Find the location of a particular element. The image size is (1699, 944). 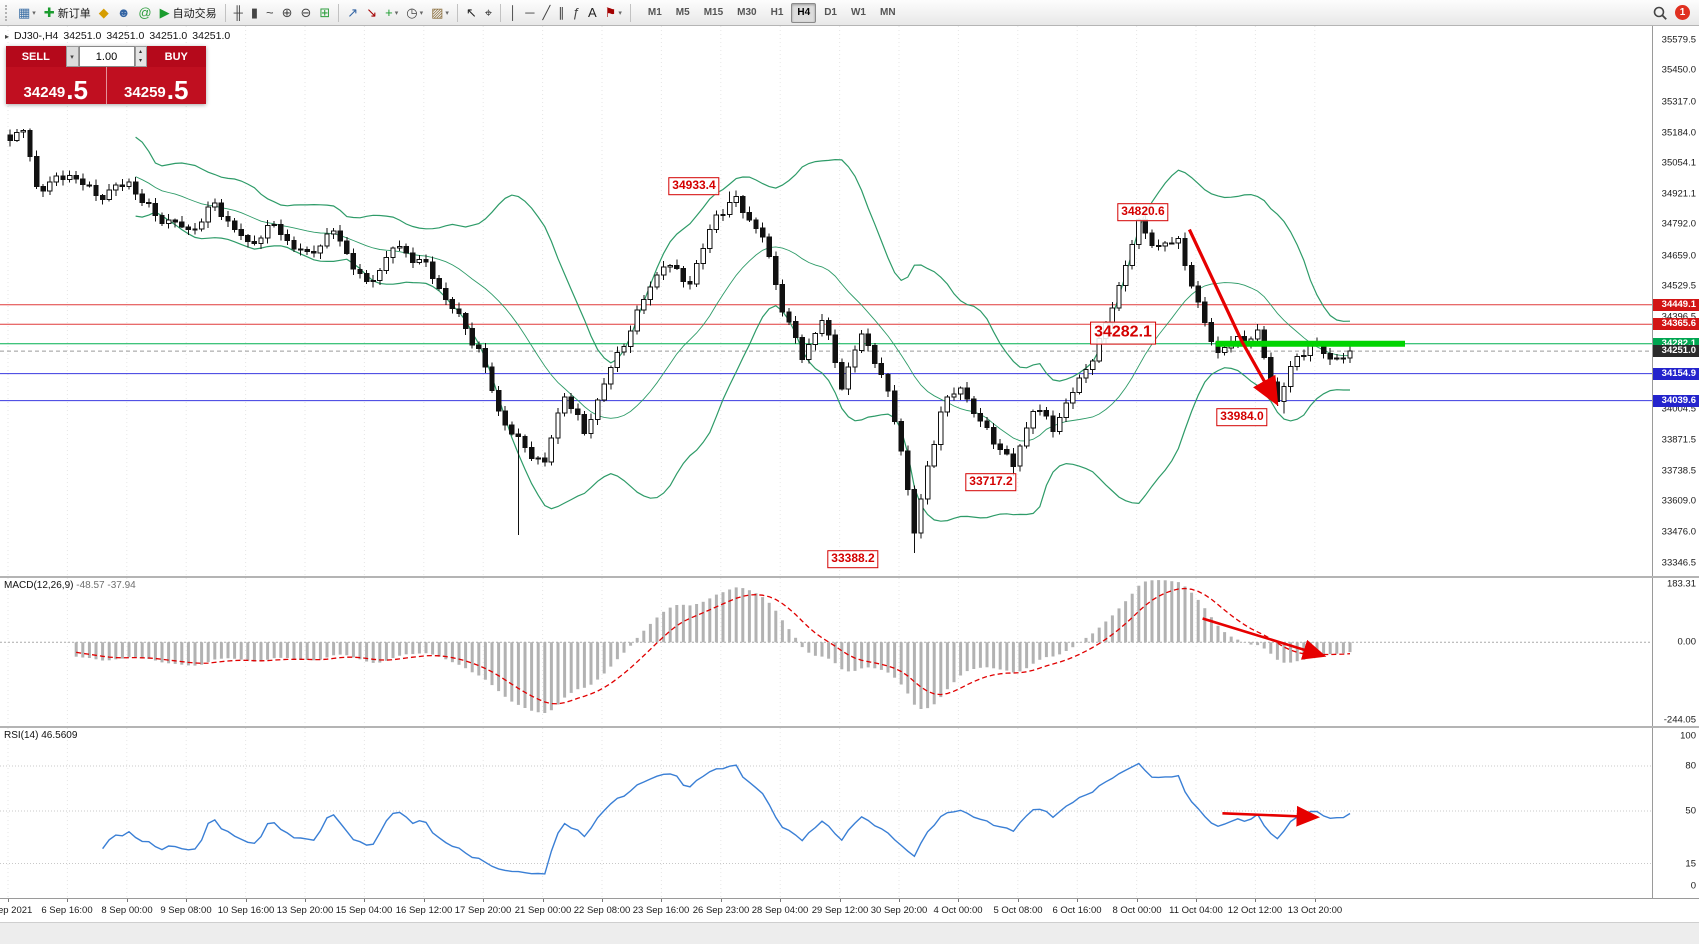

new-order-button: ✚ 新订单 is located at coordinates (67, 13).